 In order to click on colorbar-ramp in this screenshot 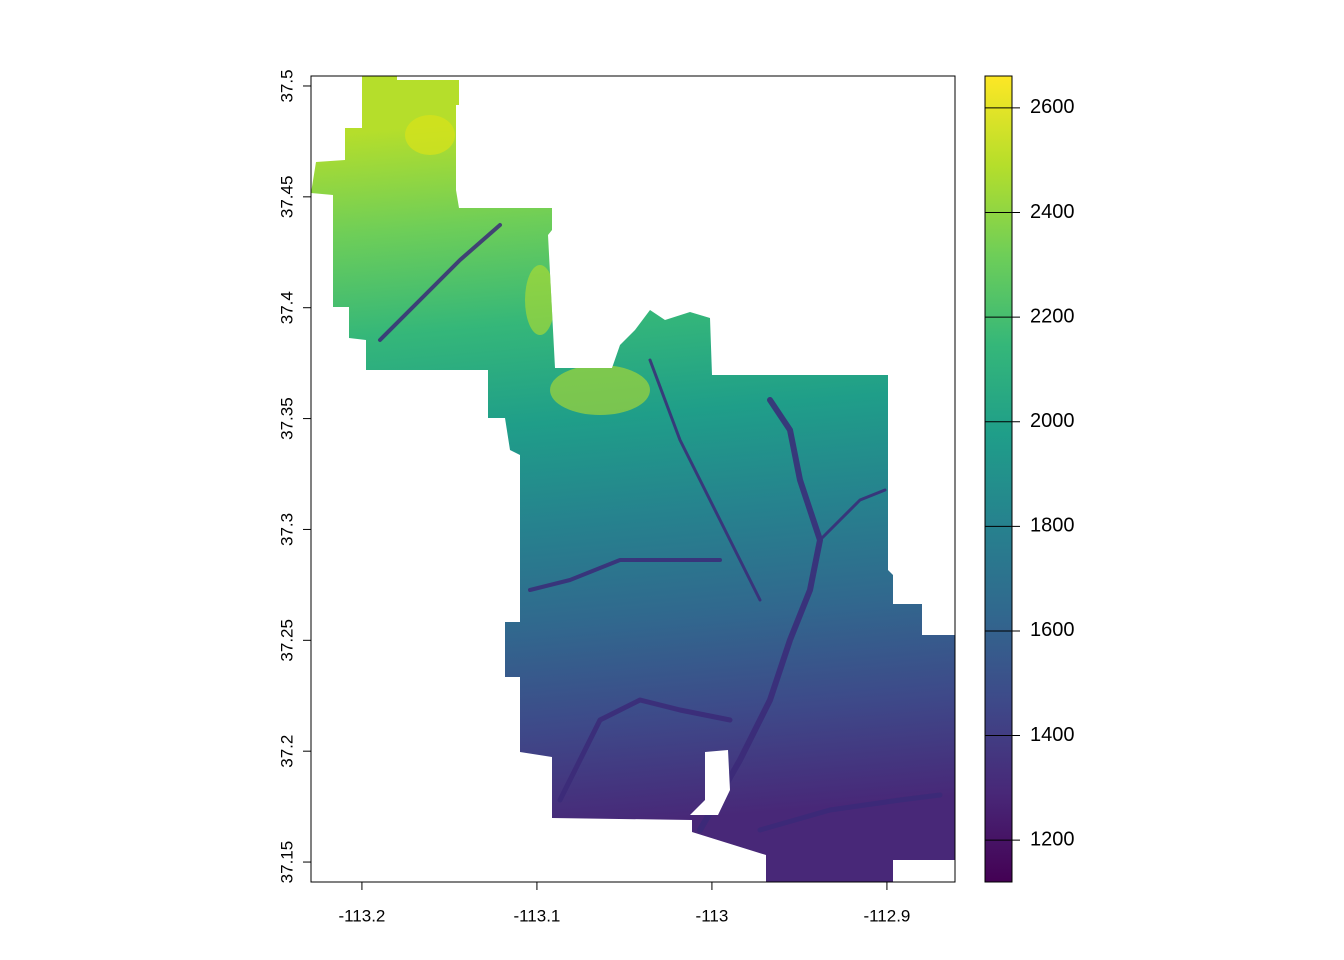, I will do `click(998, 479)`.